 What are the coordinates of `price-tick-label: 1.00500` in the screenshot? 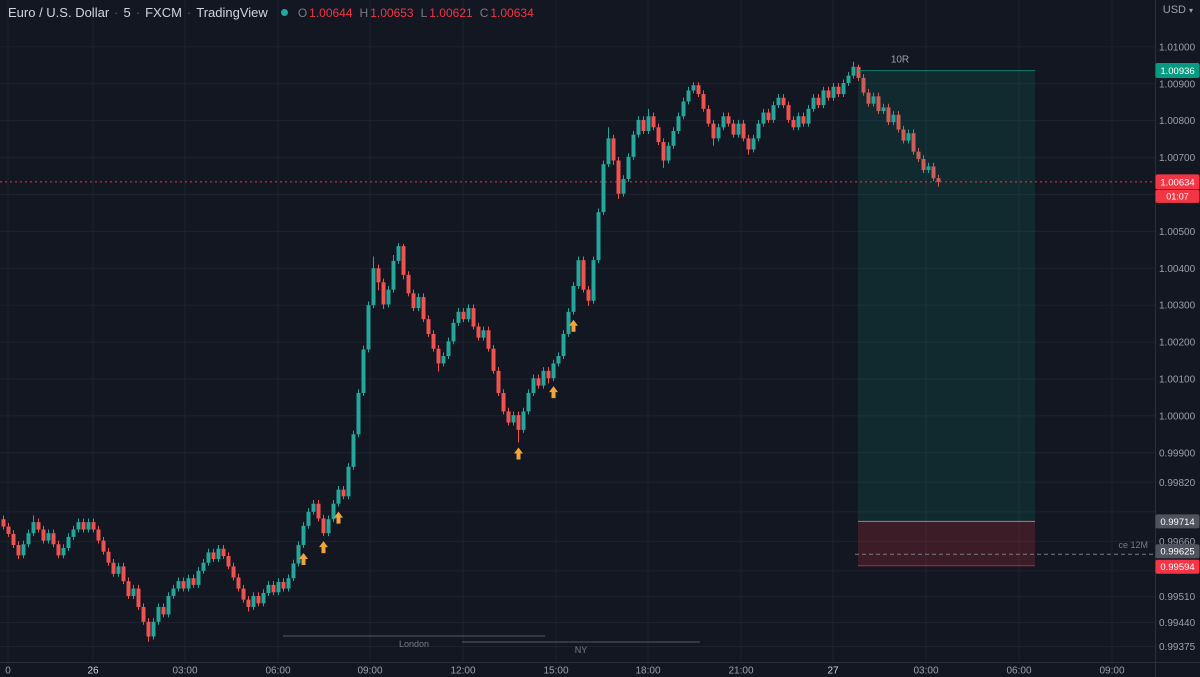 It's located at (1177, 232).